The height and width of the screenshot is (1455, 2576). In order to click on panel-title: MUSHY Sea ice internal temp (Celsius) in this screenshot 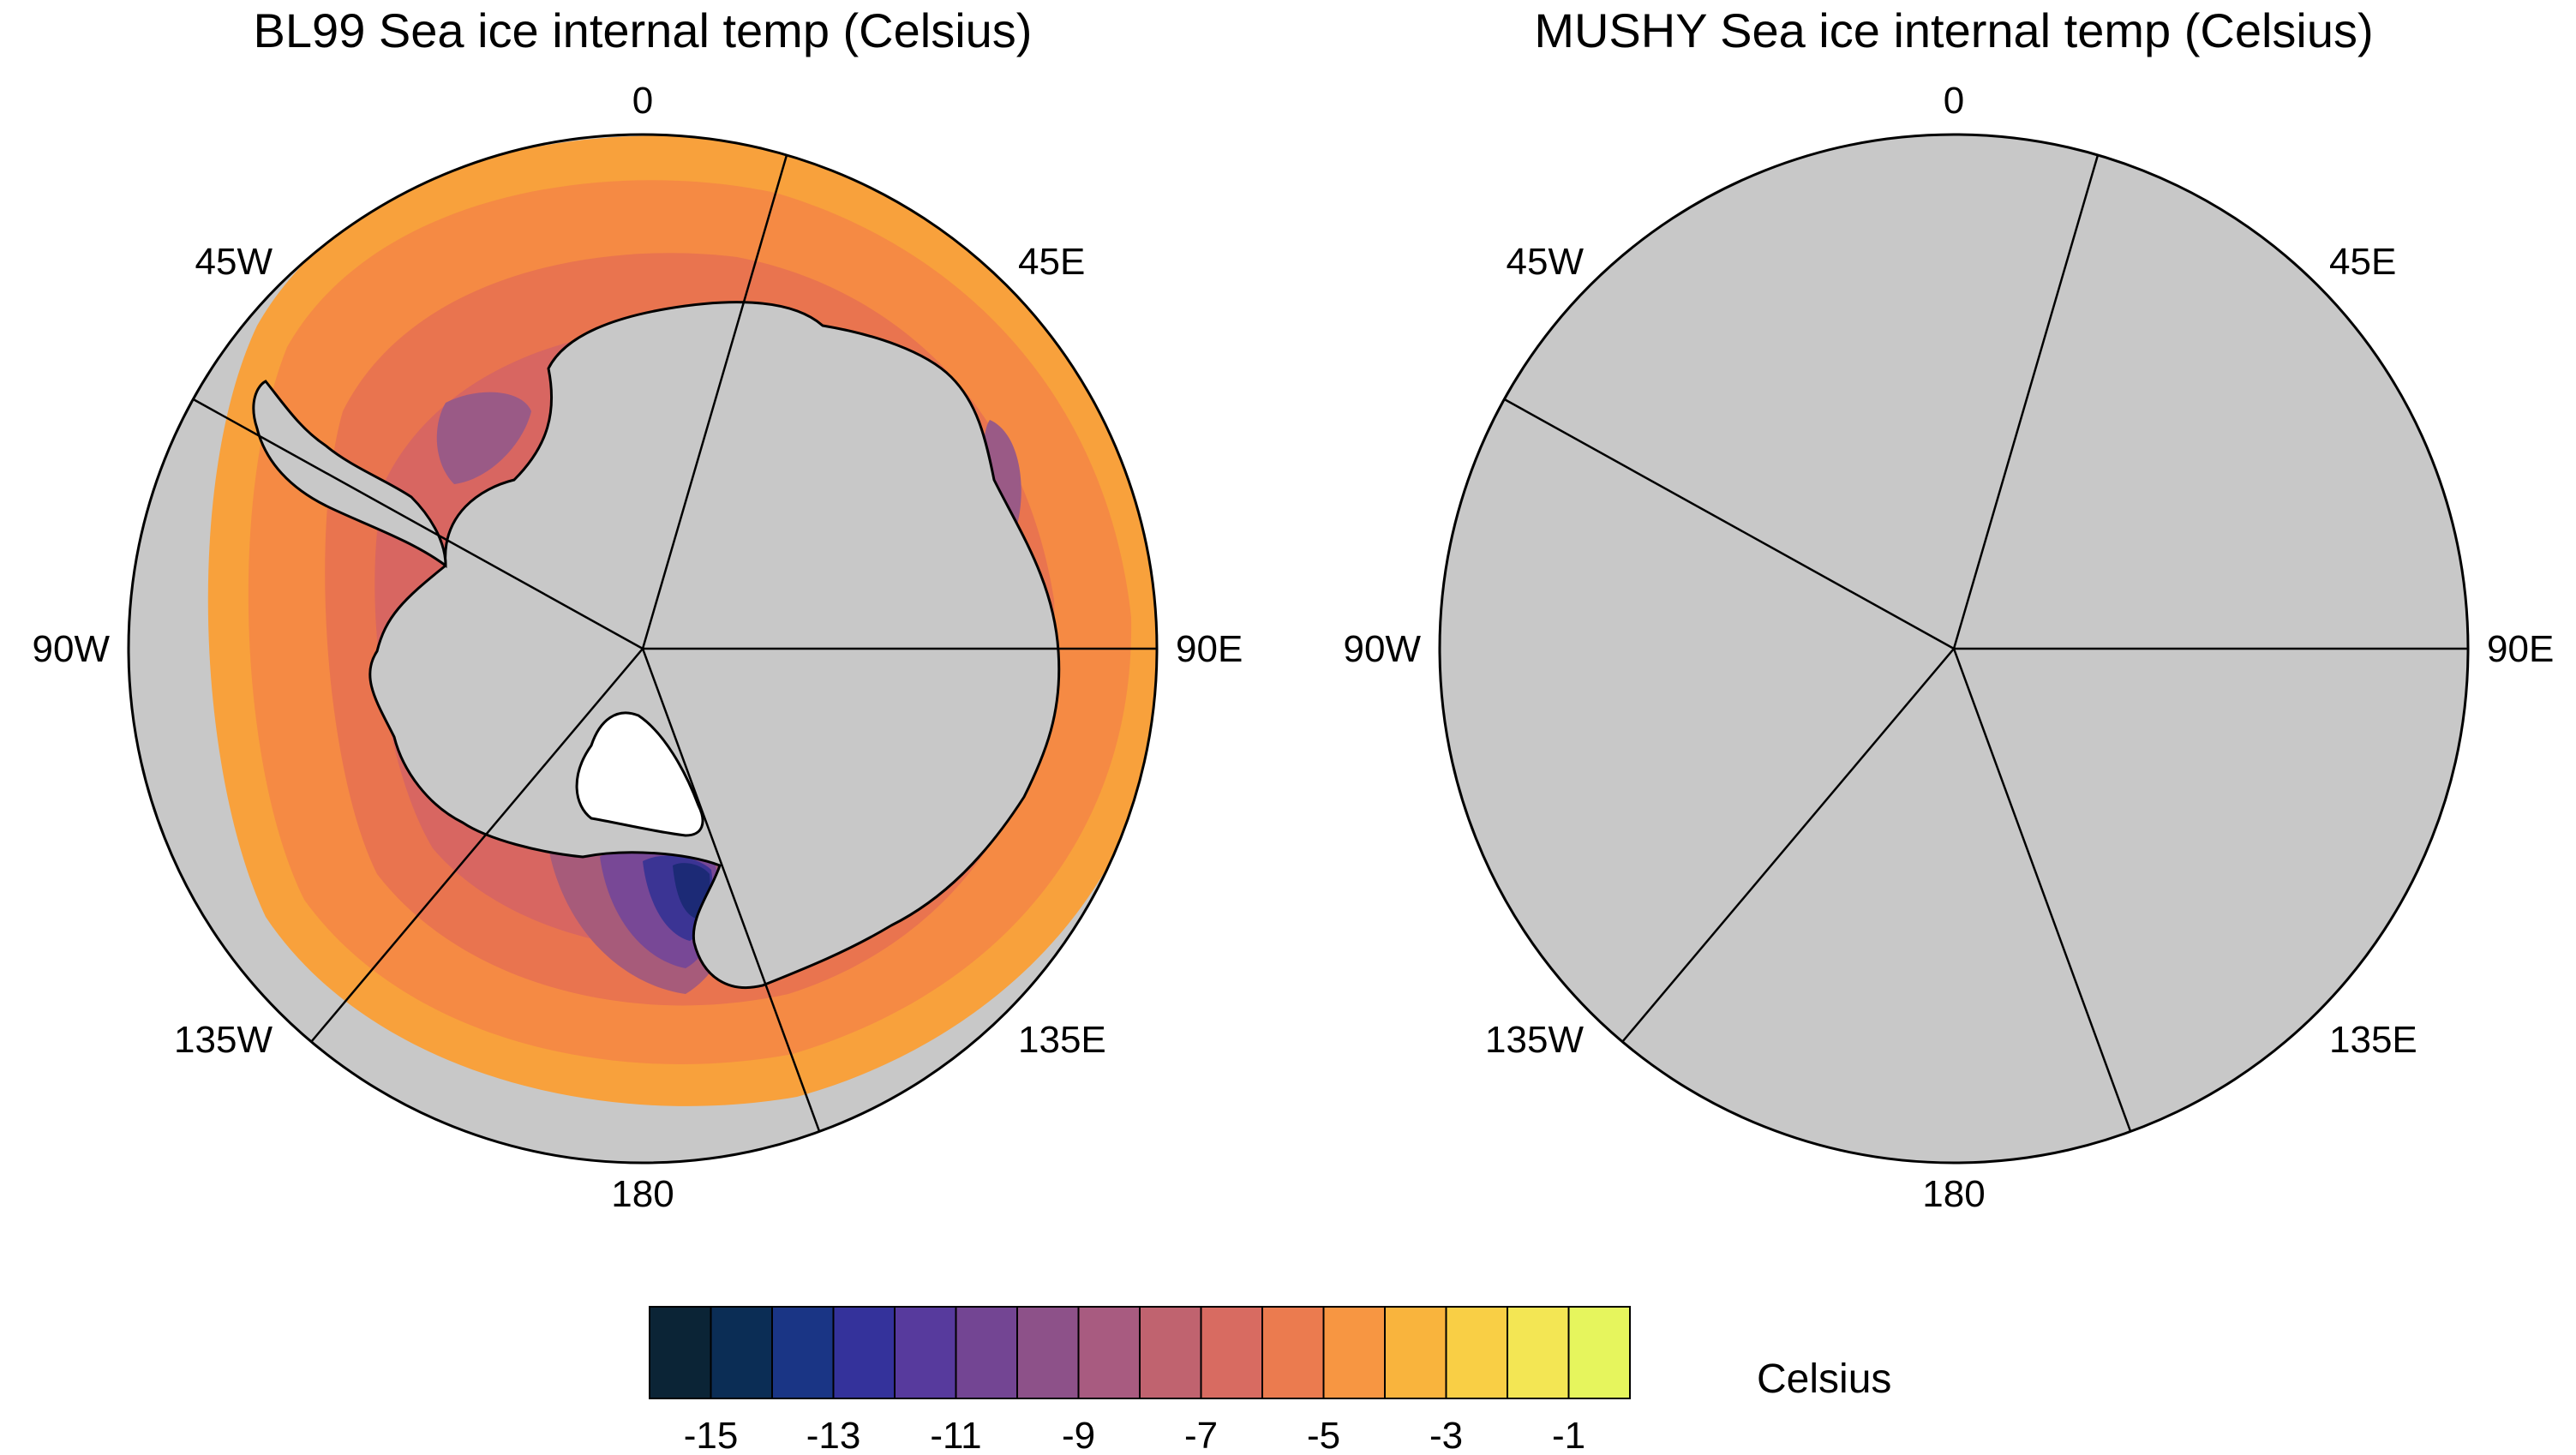, I will do `click(1953, 30)`.